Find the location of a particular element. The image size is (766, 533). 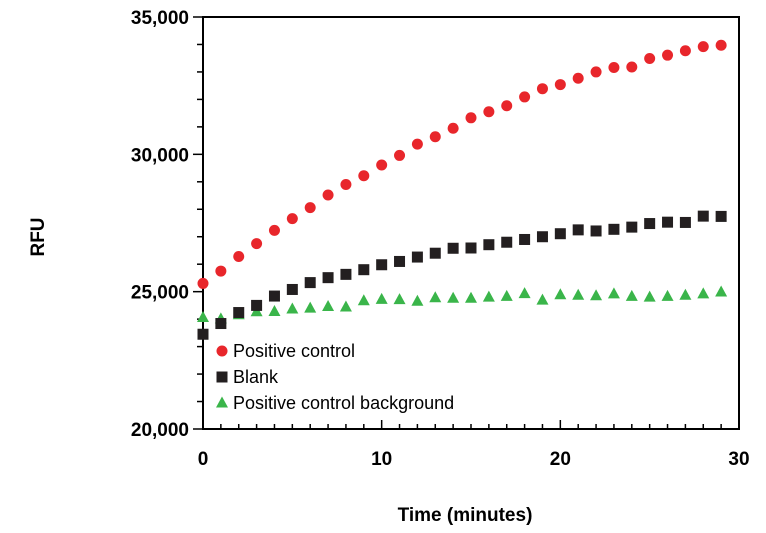

legend-marker-triangle is located at coordinates (222, 402).